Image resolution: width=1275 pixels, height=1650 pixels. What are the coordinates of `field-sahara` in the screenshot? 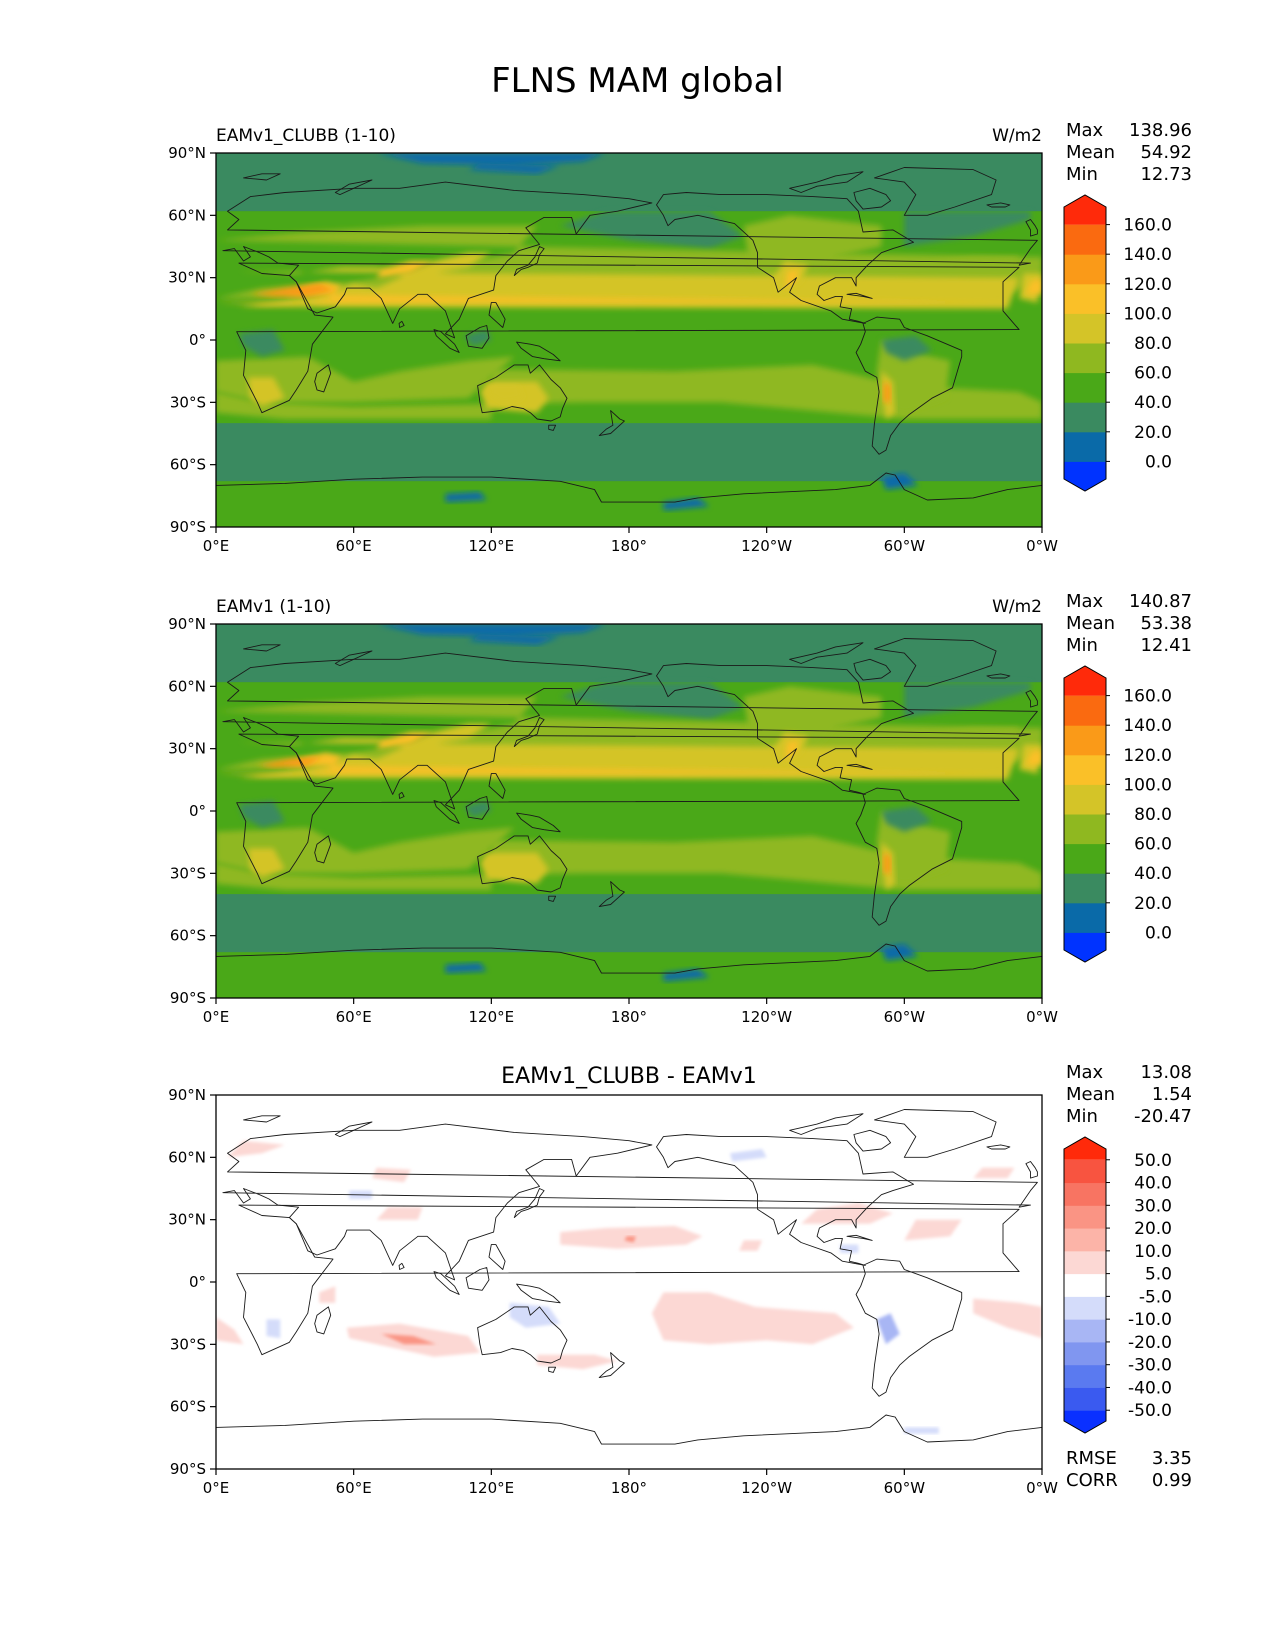 It's located at (629, 751).